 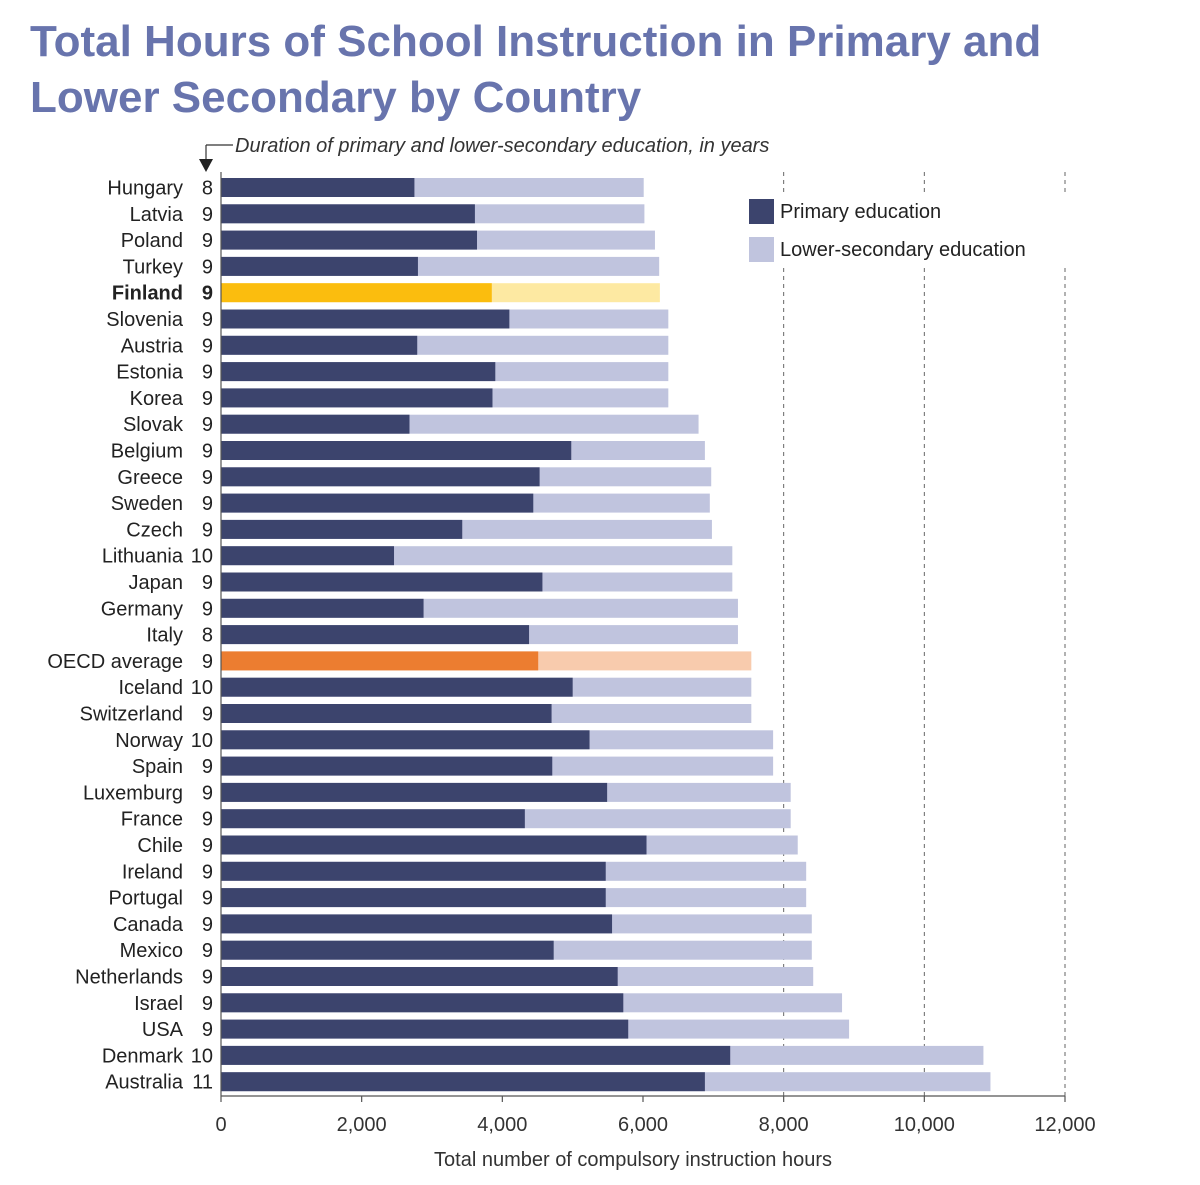 I want to click on country-label: Luxemburg, so click(x=133, y=793).